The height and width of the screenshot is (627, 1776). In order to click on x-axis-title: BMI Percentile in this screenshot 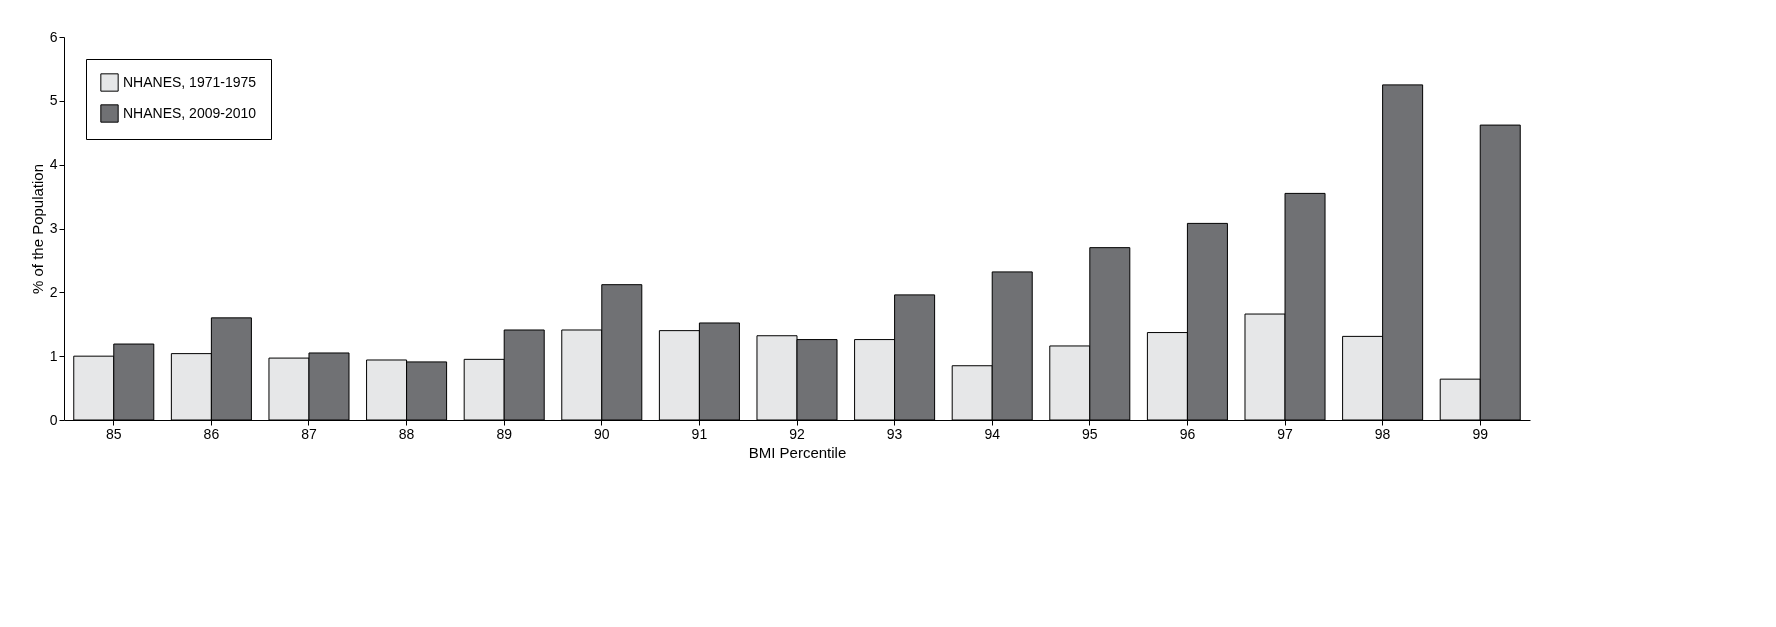, I will do `click(797, 452)`.